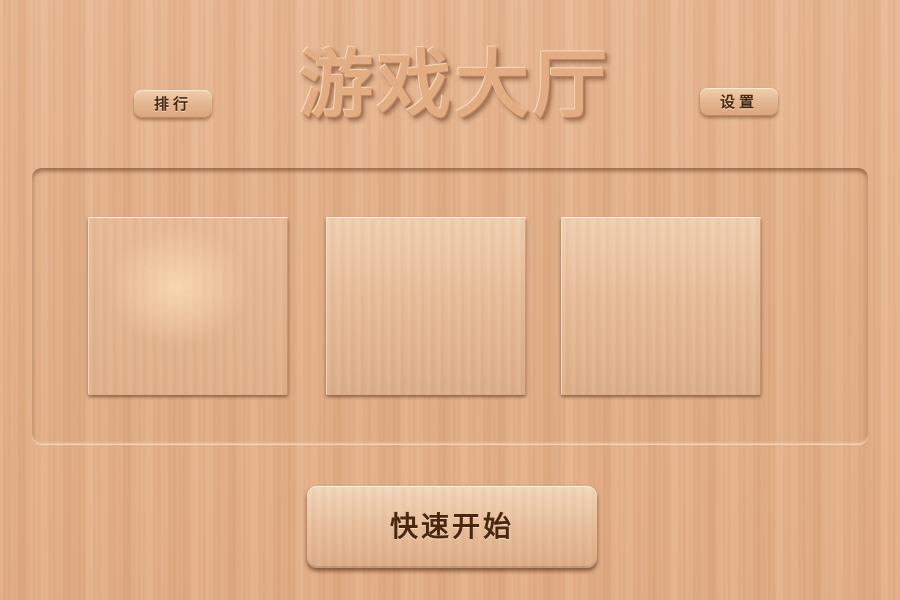  What do you see at coordinates (739, 102) in the screenshot?
I see `settings-button: 设置` at bounding box center [739, 102].